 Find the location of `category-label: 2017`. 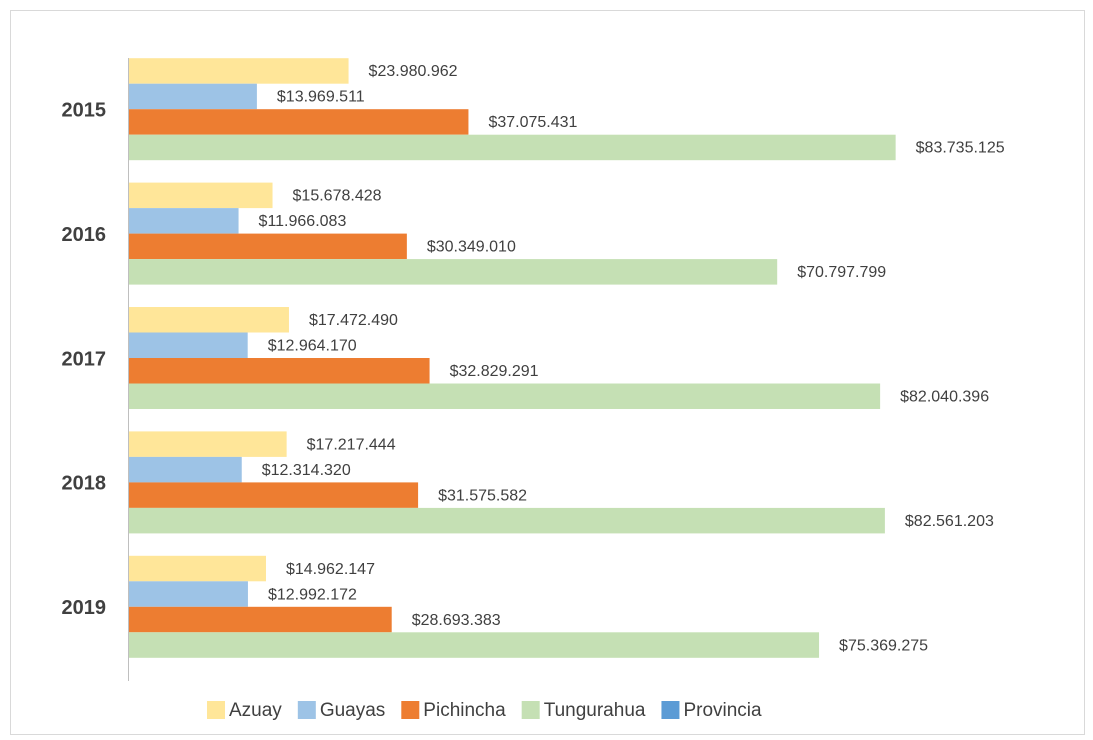

category-label: 2017 is located at coordinates (84, 359).